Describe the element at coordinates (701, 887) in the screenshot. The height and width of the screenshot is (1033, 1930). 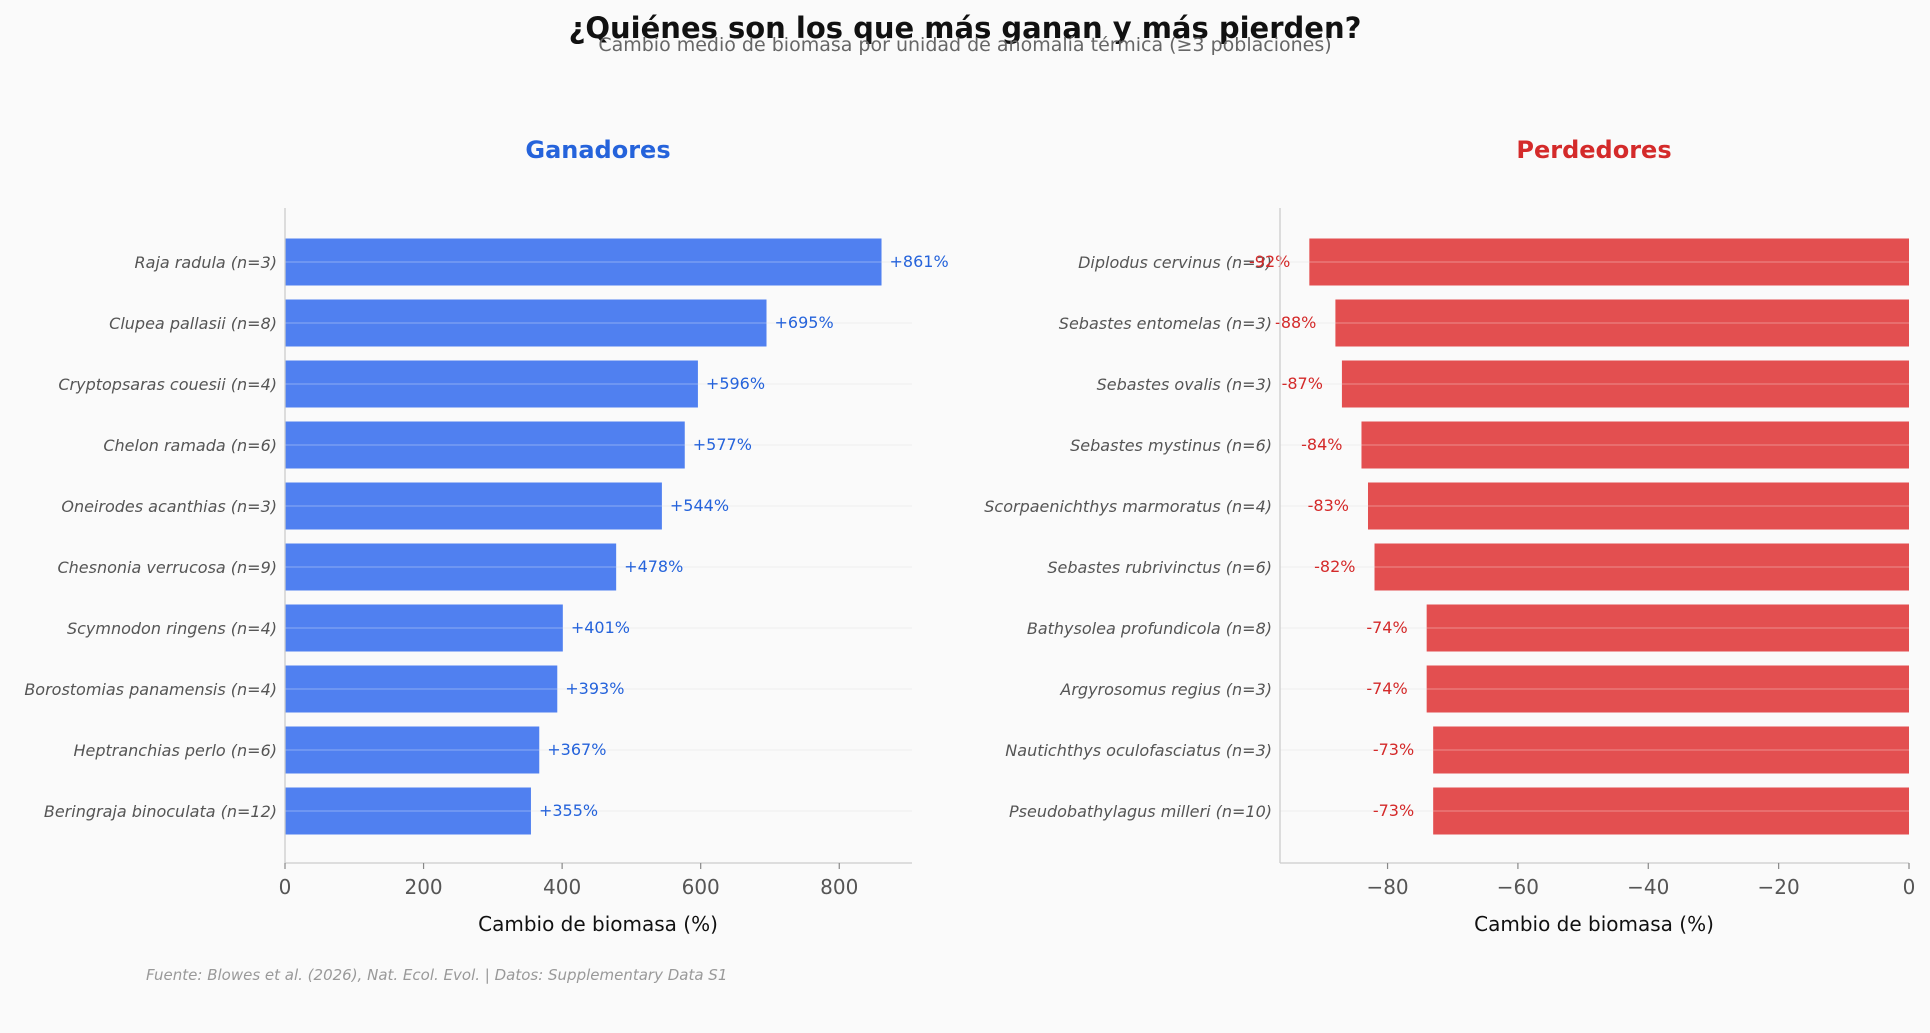
I see `winners-x-tick-label: 600` at that location.